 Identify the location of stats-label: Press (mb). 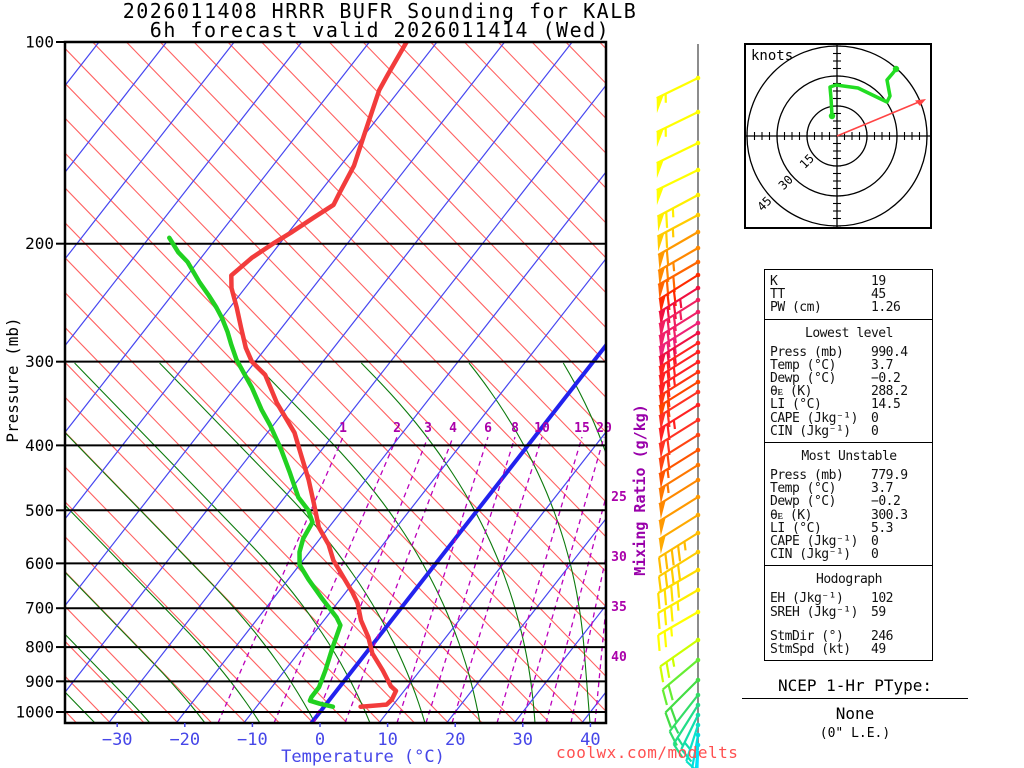
(807, 476).